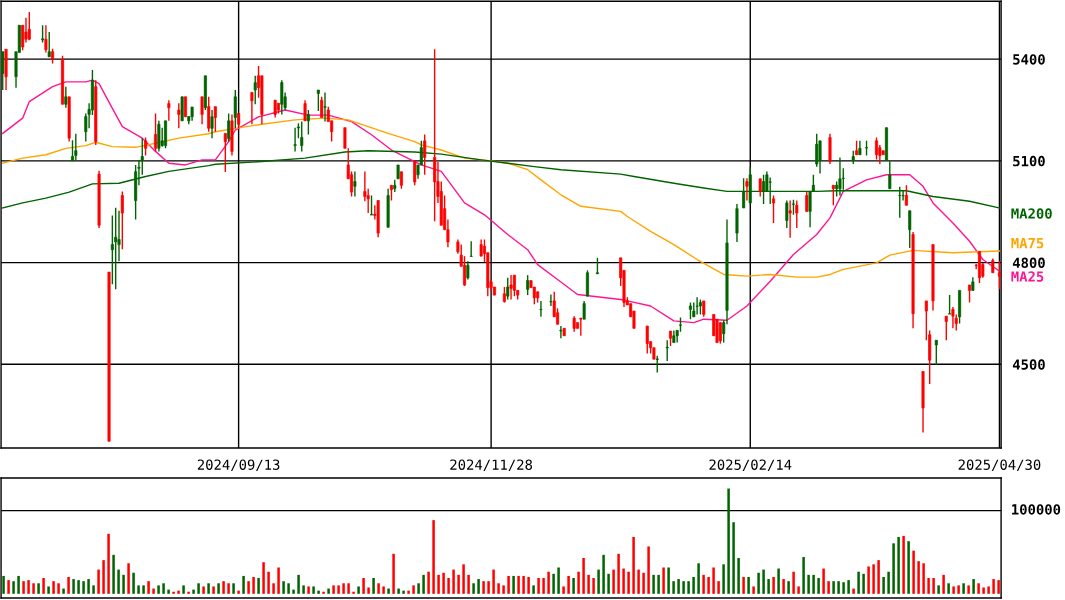  Describe the element at coordinates (1029, 161) in the screenshot. I see `y-tick-label: 5100` at that location.